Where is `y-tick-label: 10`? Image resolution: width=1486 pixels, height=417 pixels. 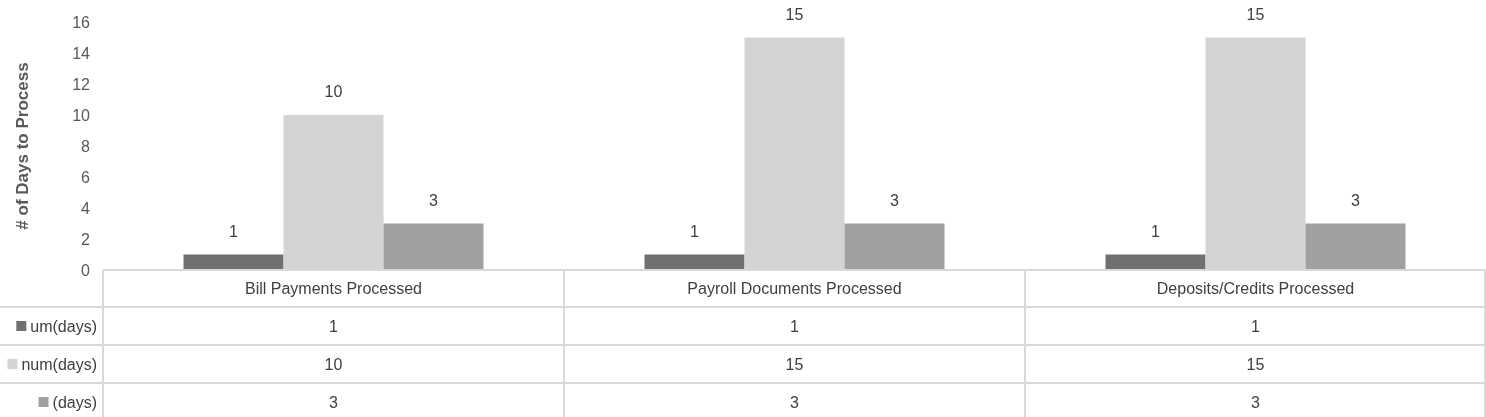
y-tick-label: 10 is located at coordinates (81, 115).